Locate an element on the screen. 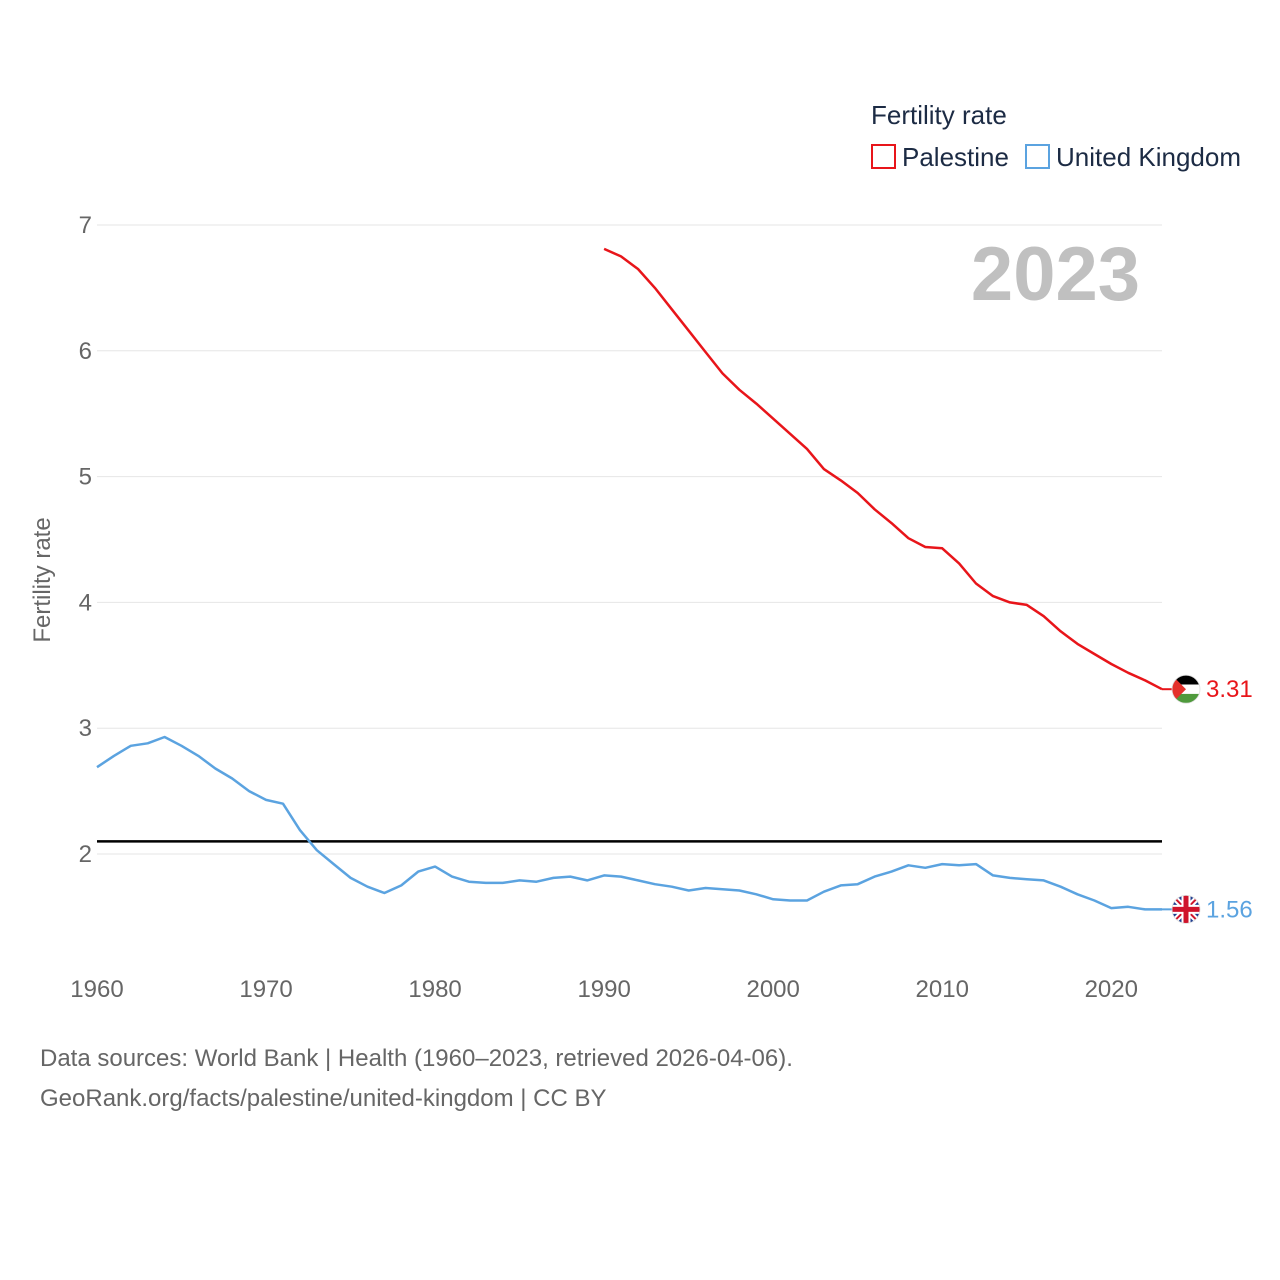  x-tick-label: 1960 is located at coordinates (96, 989).